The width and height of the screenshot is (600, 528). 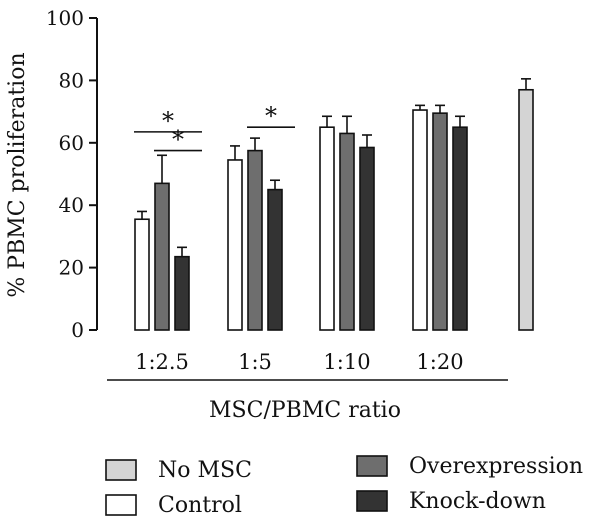 What do you see at coordinates (162, 256) in the screenshot?
I see `bar-overexpression-1-2.5` at bounding box center [162, 256].